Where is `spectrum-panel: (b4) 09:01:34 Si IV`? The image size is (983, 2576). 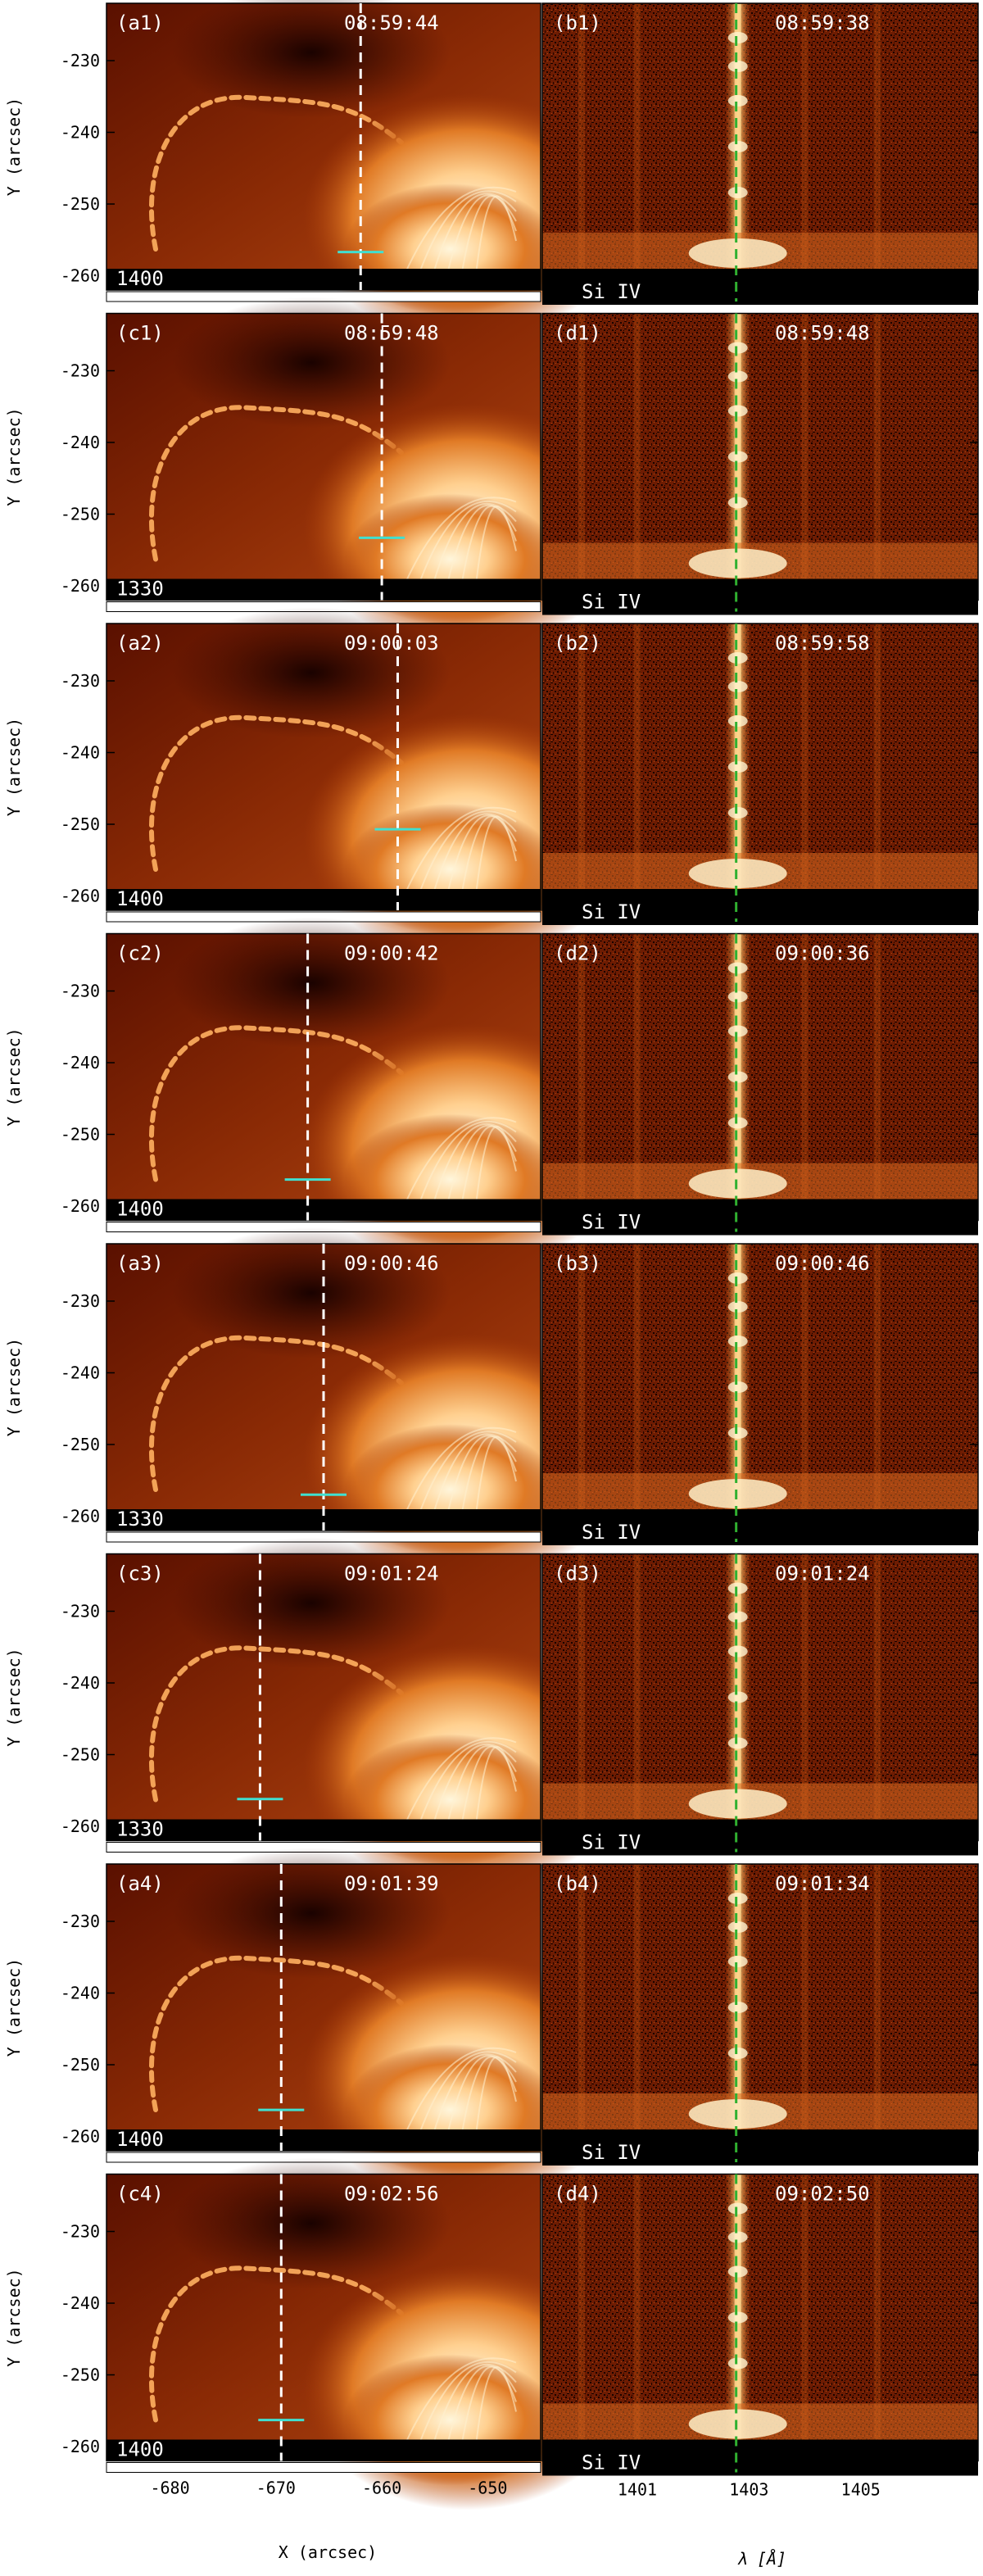
spectrum-panel: (b4) 09:01:34 Si IV is located at coordinates (760, 2014).